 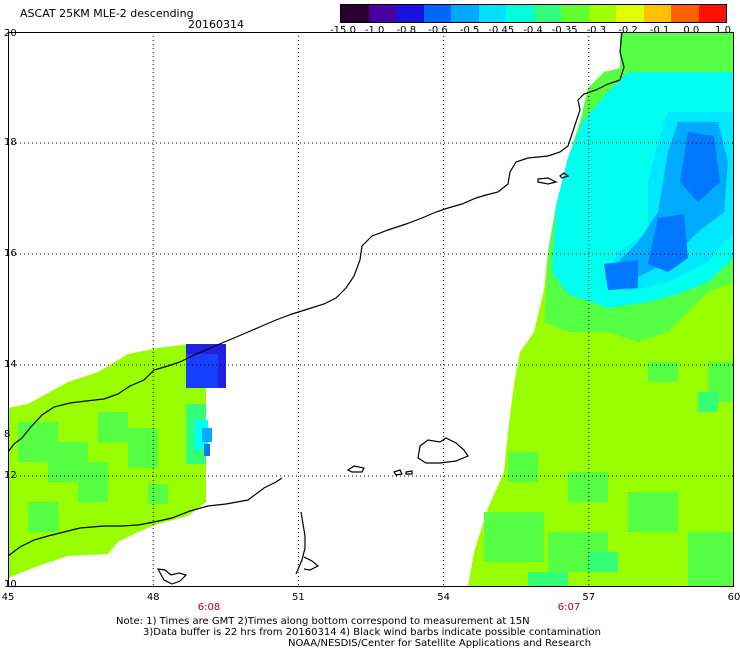 I want to click on latitude-label: 18, so click(x=10, y=142).